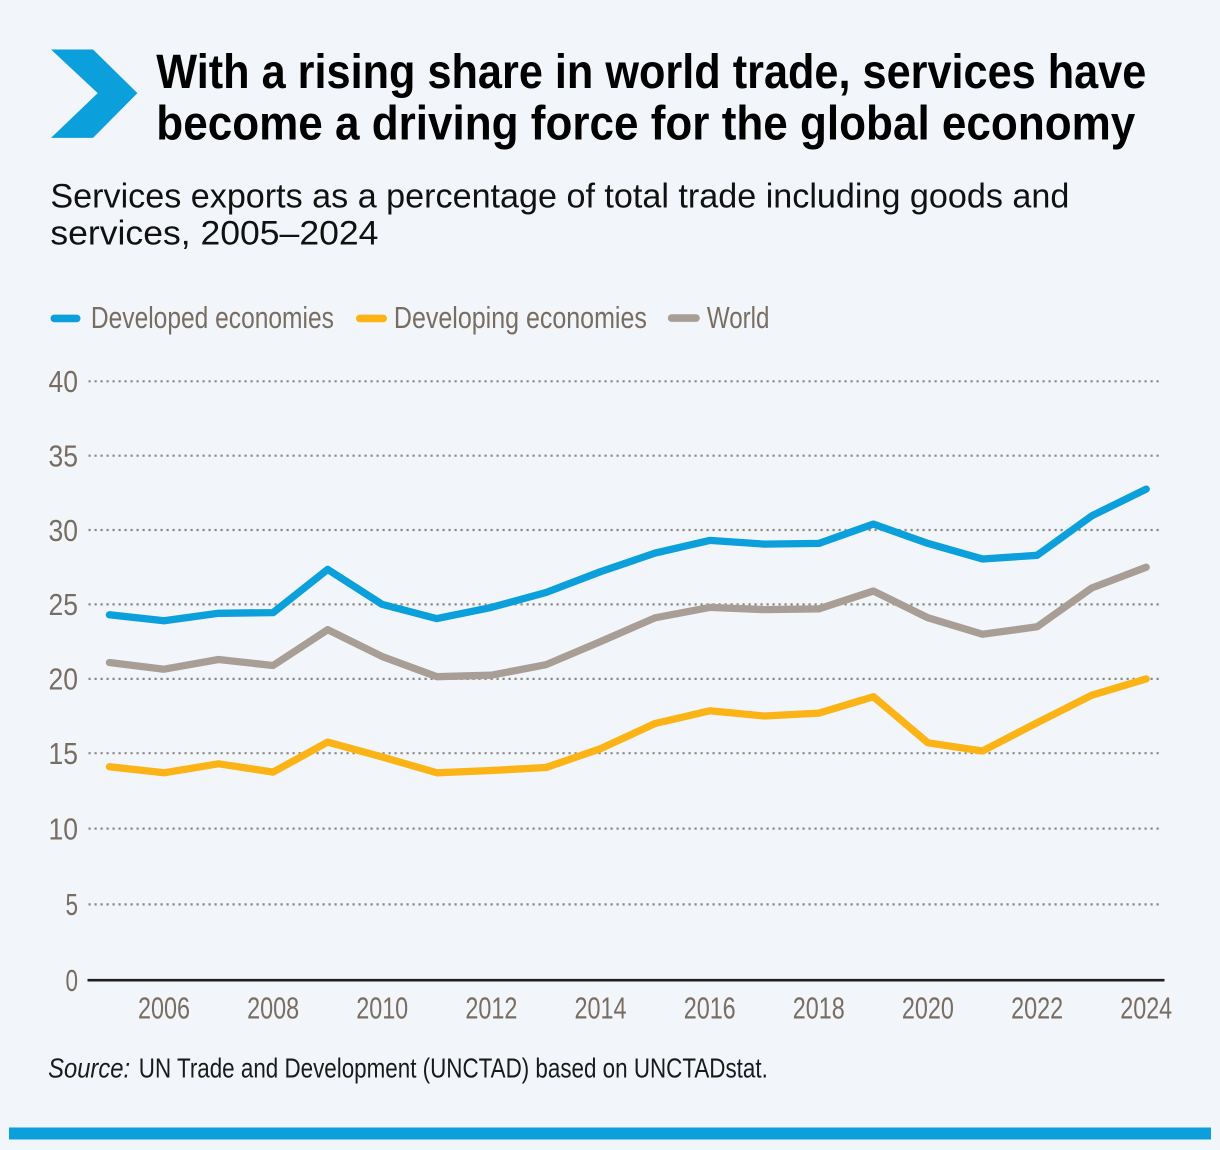 The image size is (1220, 1150). What do you see at coordinates (64, 456) in the screenshot?
I see `svg-text: 35` at bounding box center [64, 456].